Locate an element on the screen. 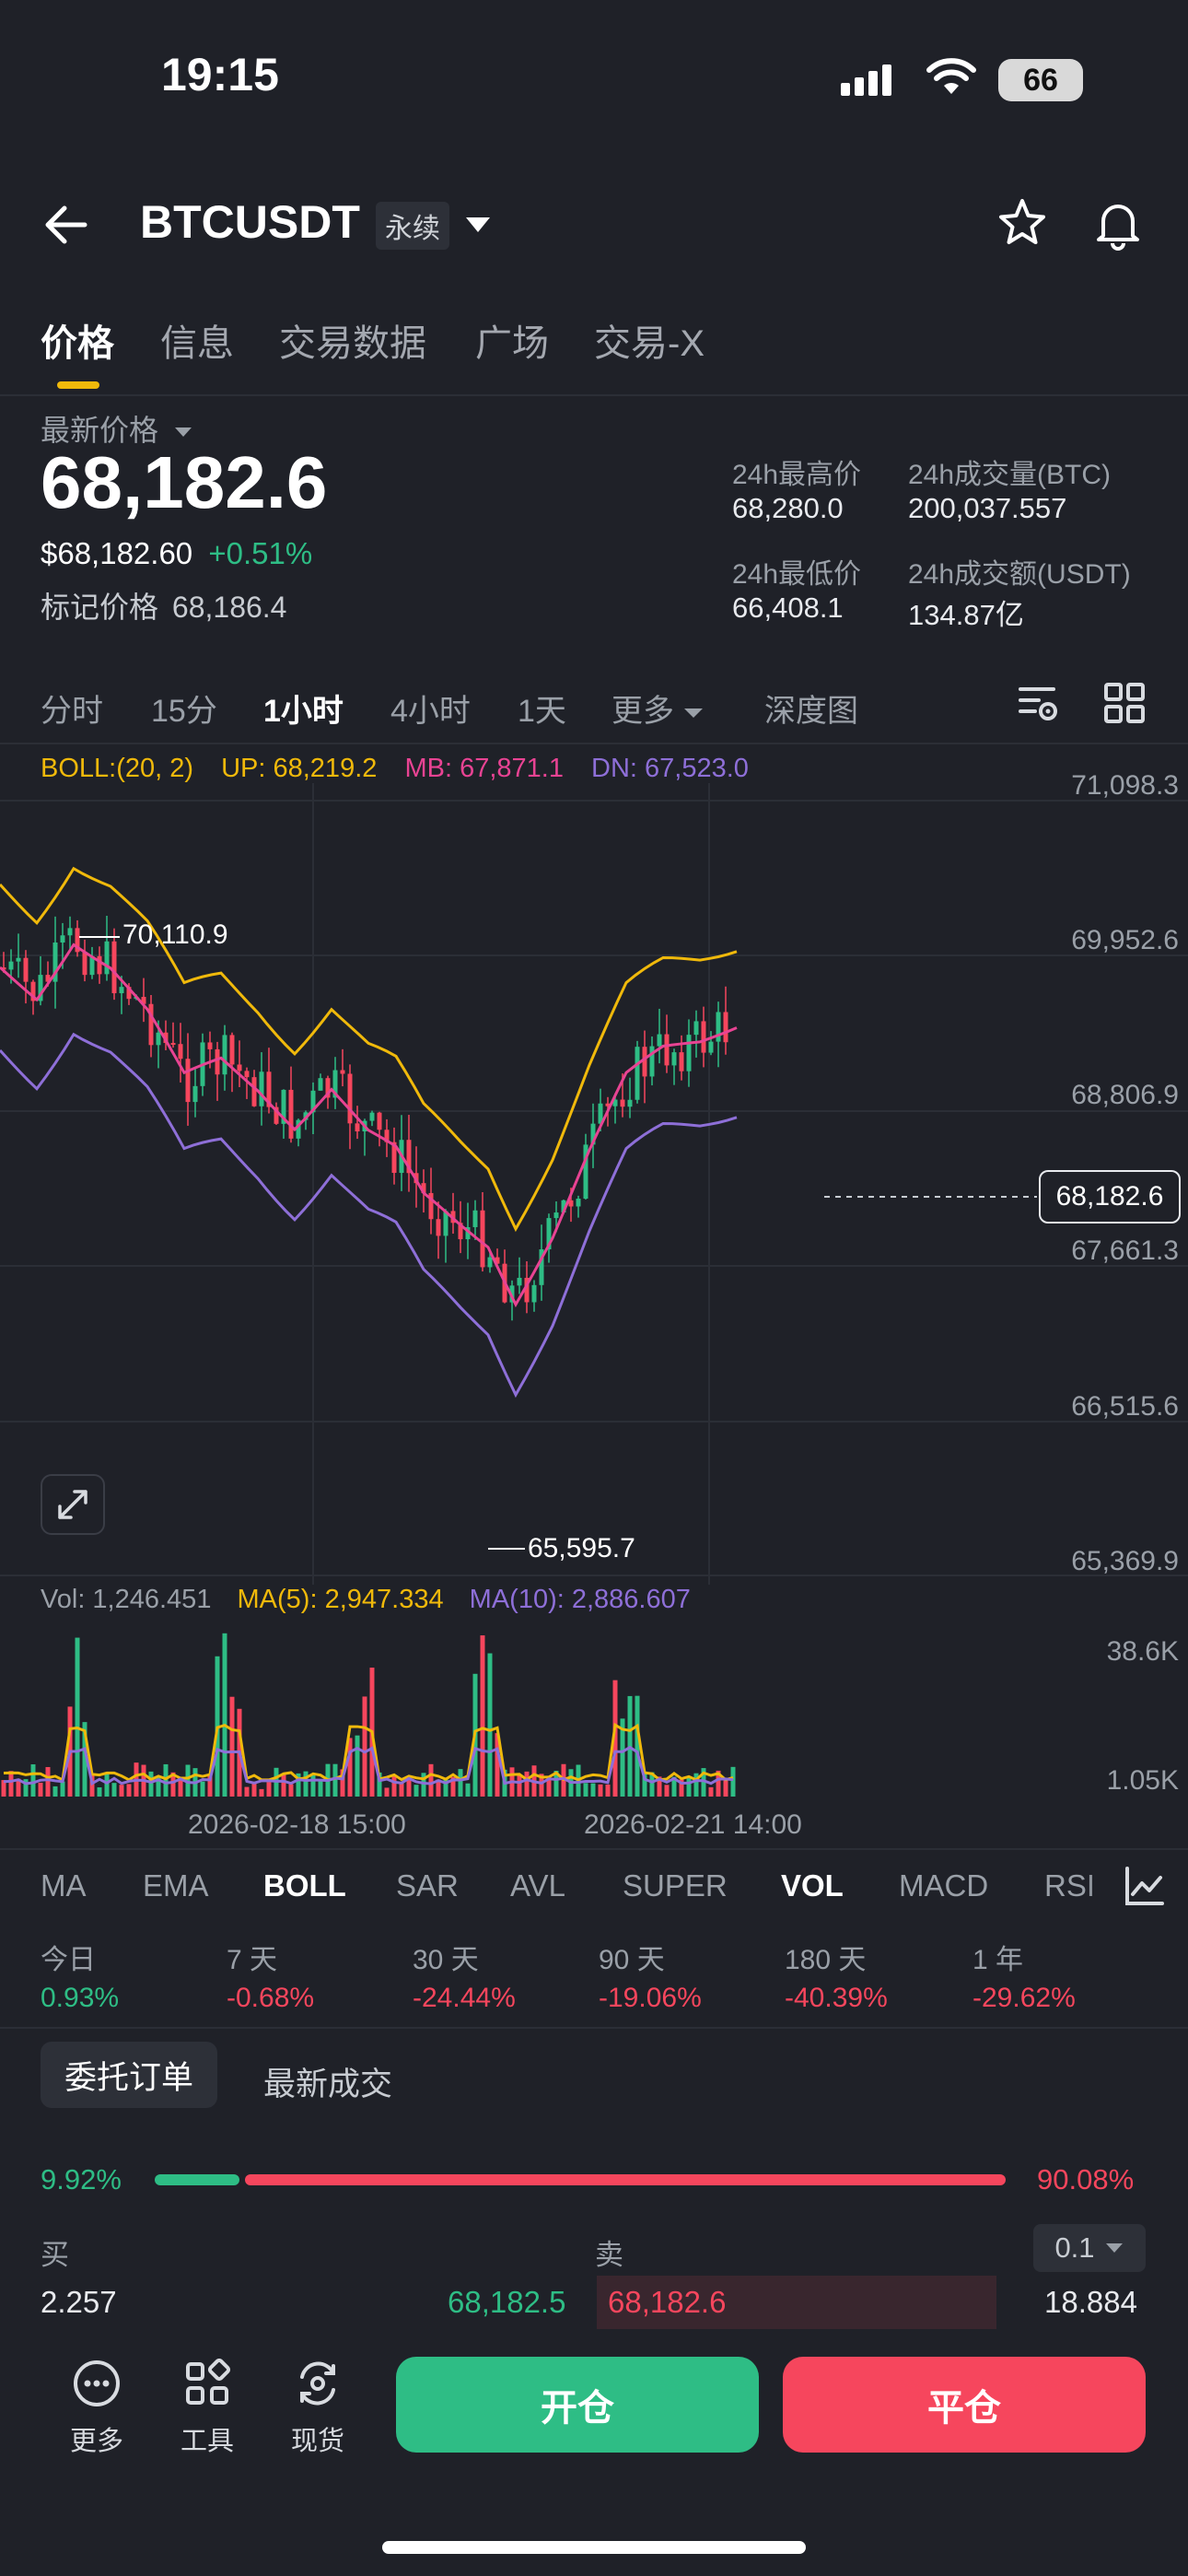 The height and width of the screenshot is (2576, 1188). period-15m: 15分 is located at coordinates (184, 711).